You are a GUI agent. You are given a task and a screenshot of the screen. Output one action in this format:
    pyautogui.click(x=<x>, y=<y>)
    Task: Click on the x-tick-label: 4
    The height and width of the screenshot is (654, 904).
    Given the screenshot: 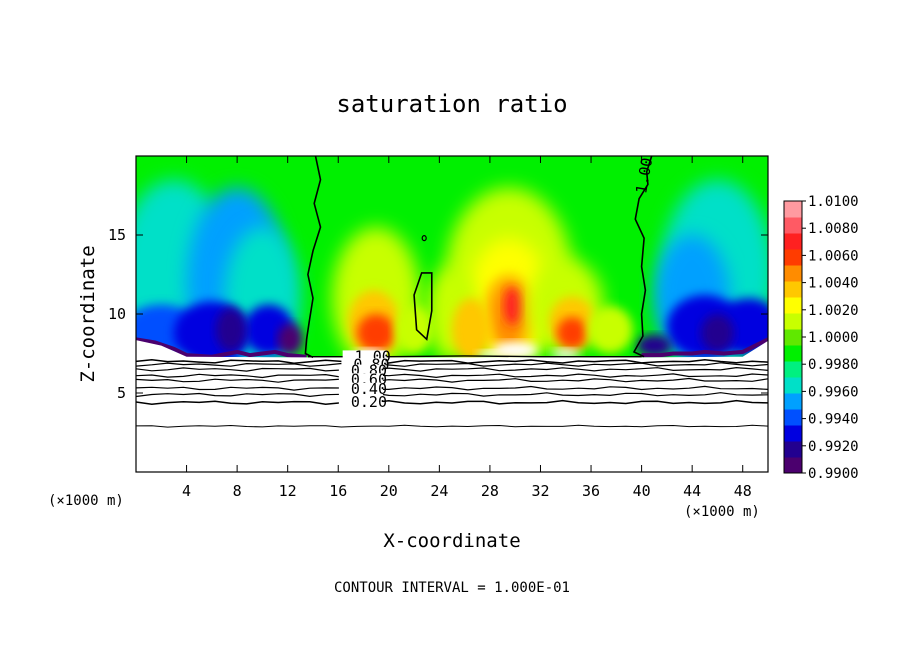 What is the action you would take?
    pyautogui.click(x=186, y=491)
    